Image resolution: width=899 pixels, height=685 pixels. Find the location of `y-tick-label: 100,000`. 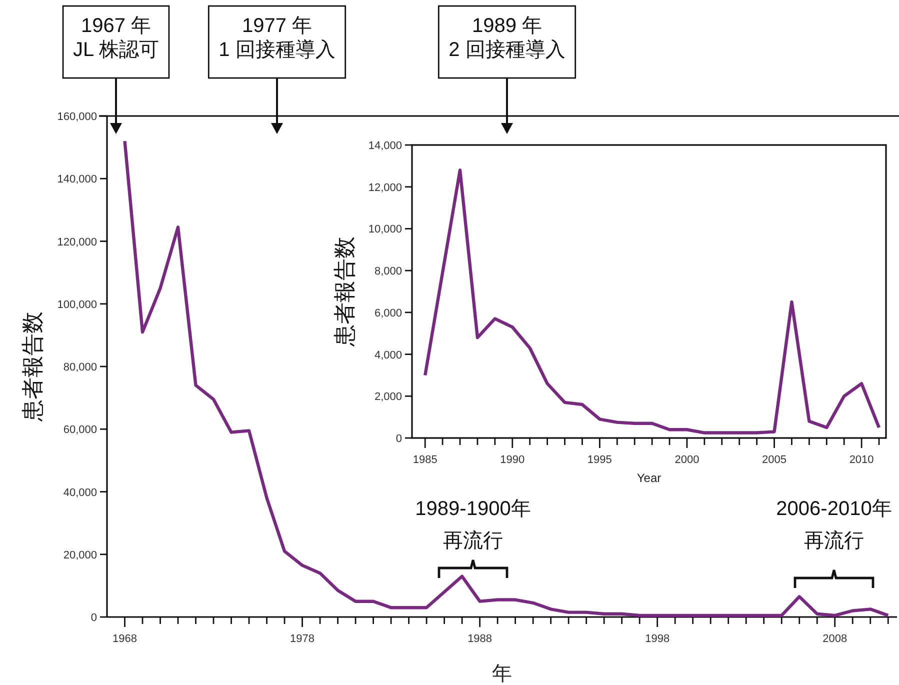

y-tick-label: 100,000 is located at coordinates (77, 304).